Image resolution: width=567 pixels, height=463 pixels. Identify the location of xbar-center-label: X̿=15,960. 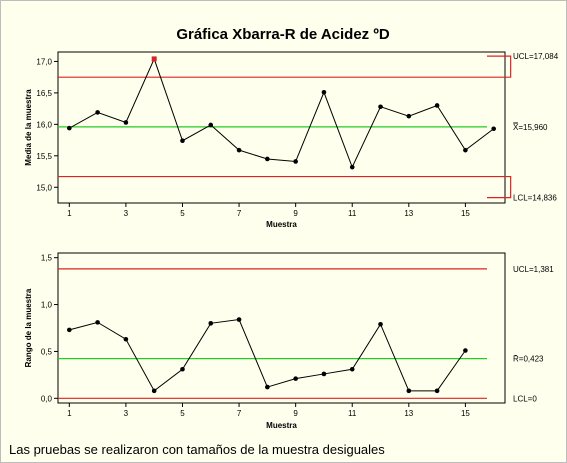
(530, 127).